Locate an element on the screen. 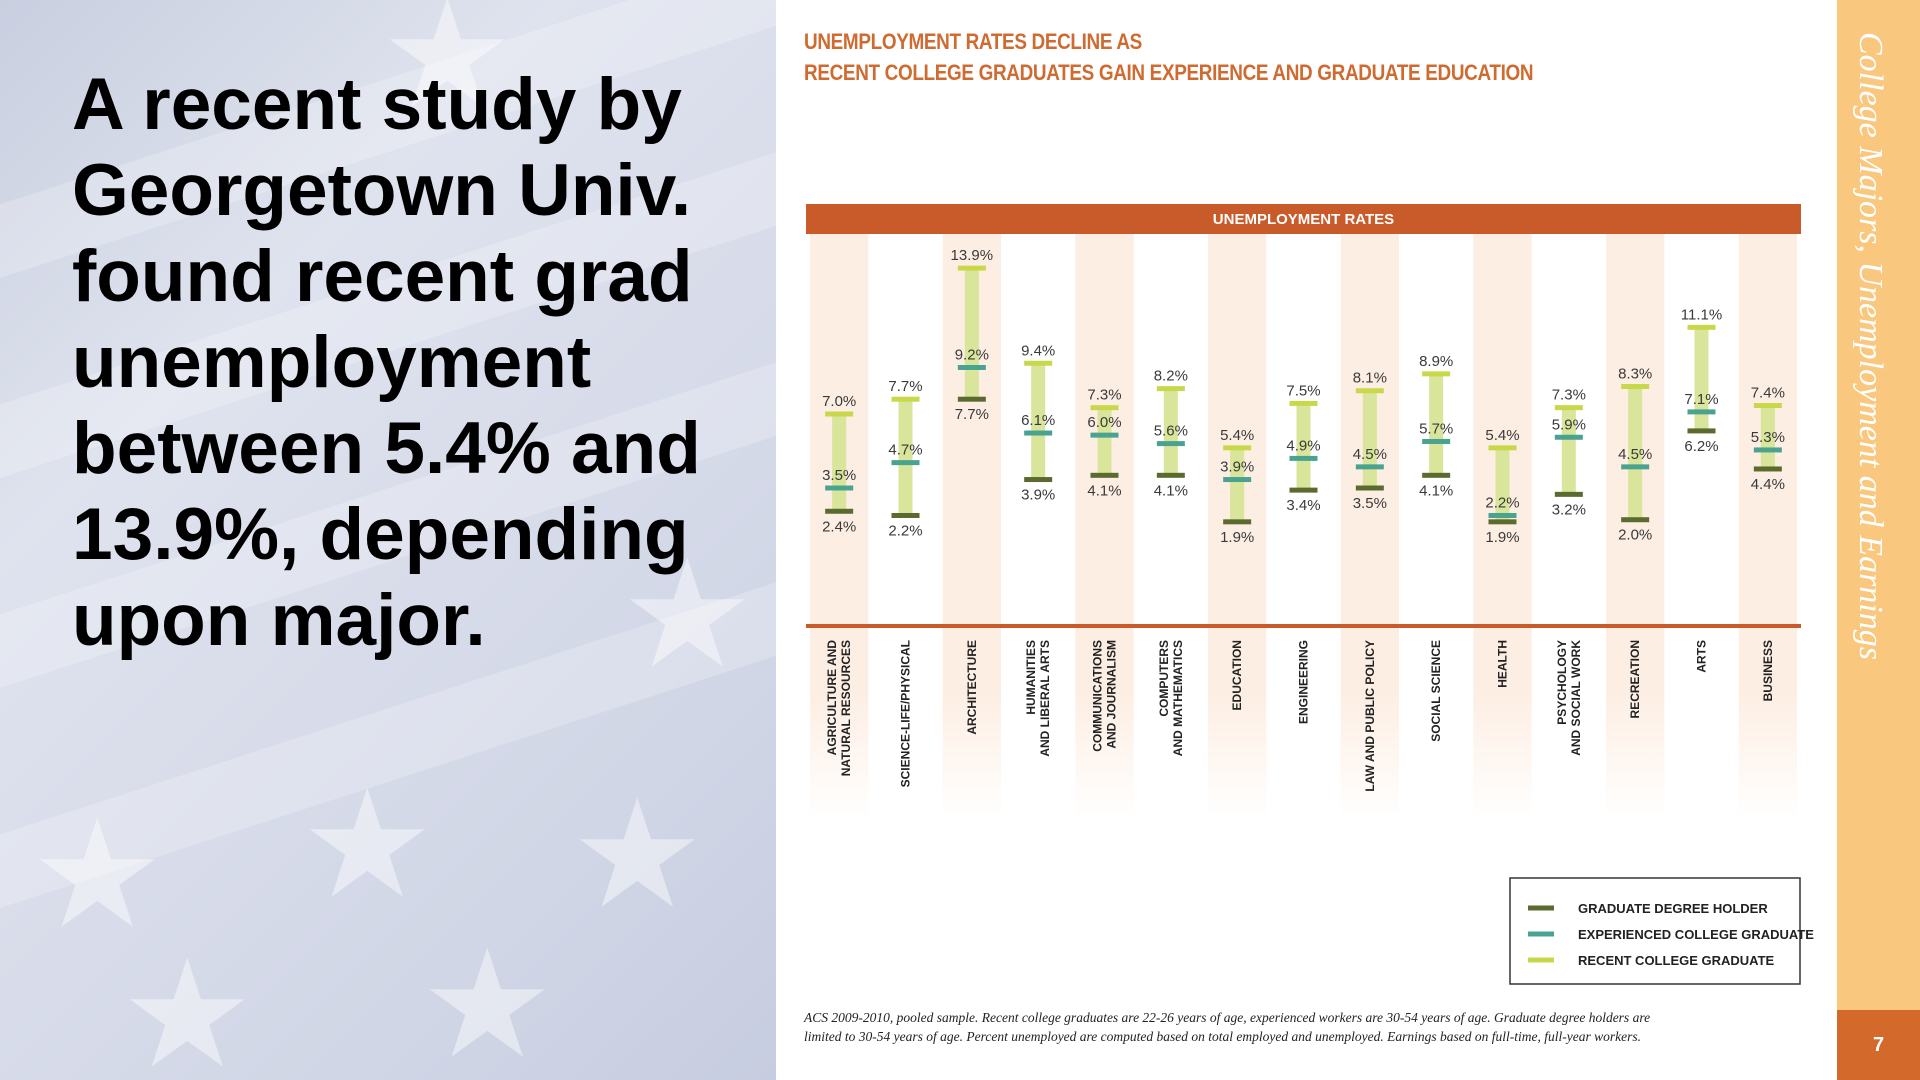 The width and height of the screenshot is (1920, 1080). category-label: COMMUNICATIONS is located at coordinates (1098, 696).